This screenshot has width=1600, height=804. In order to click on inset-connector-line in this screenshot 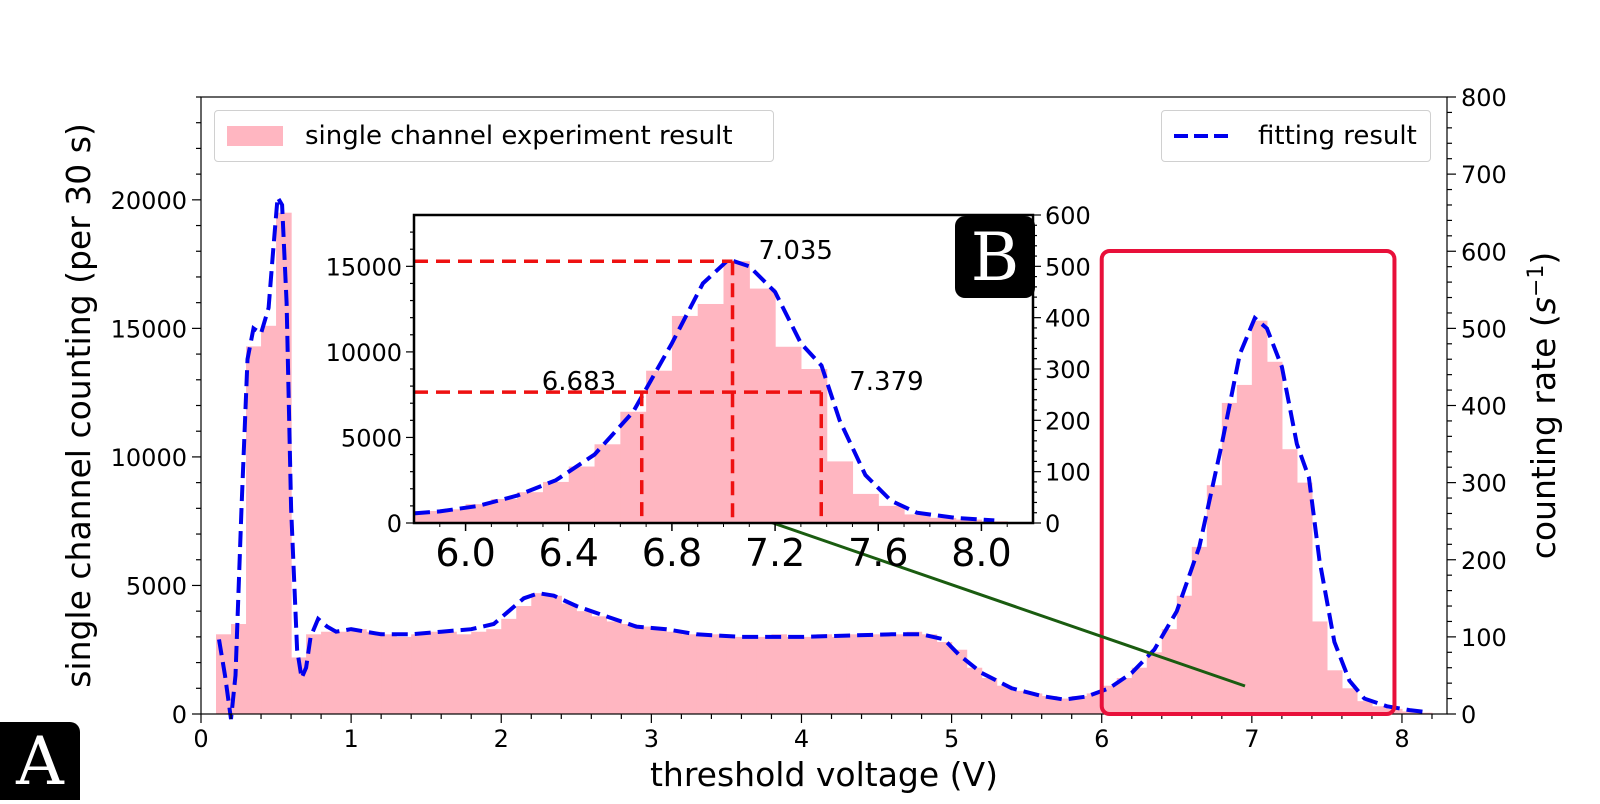, I will do `click(994, 599)`.